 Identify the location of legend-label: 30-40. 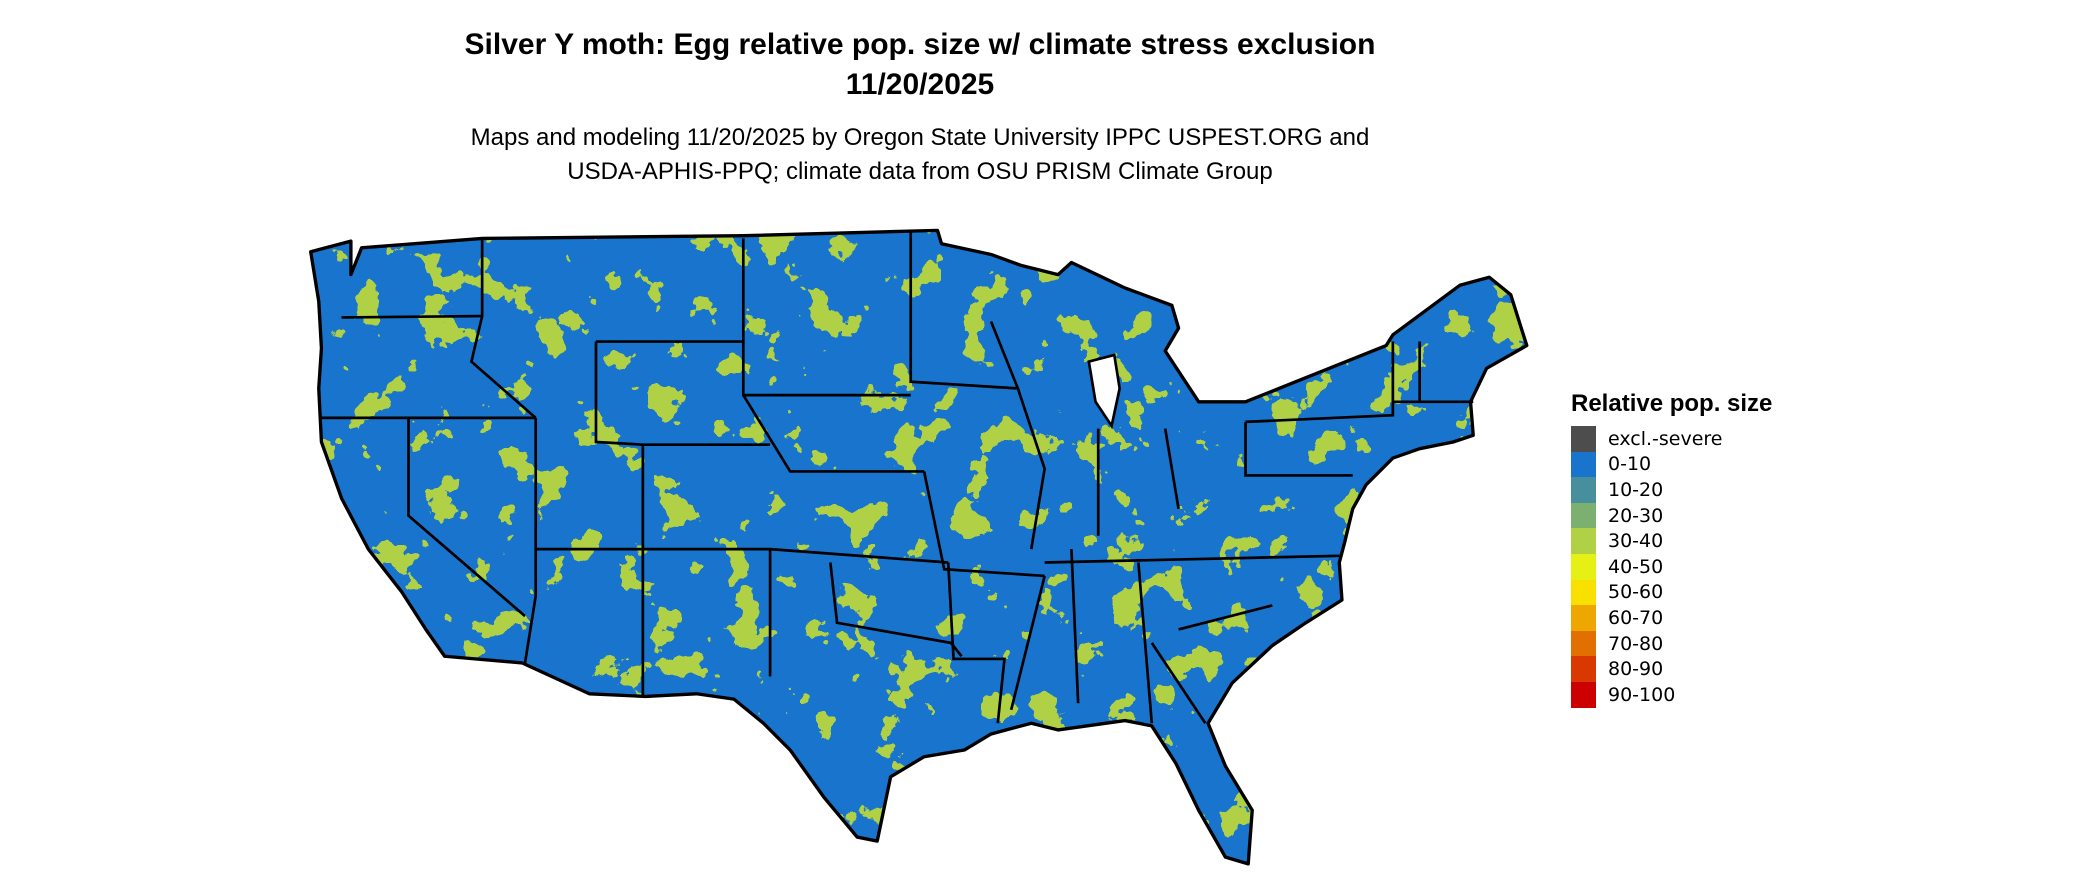
(1636, 541).